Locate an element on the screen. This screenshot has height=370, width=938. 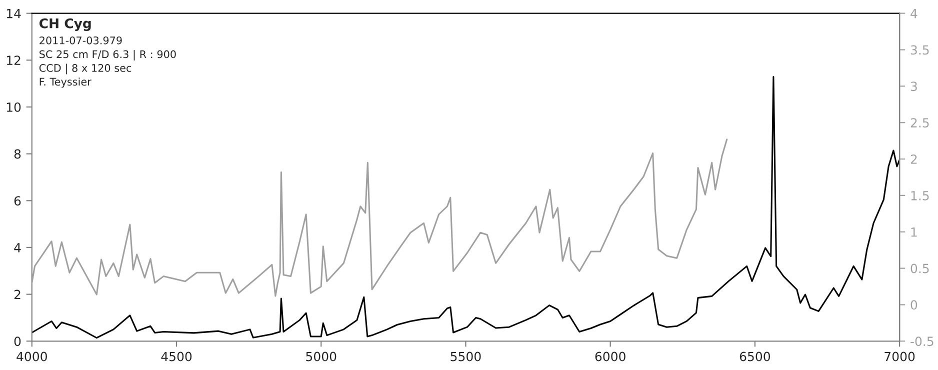
annotation: 2011-07-03.979 is located at coordinates (81, 40).